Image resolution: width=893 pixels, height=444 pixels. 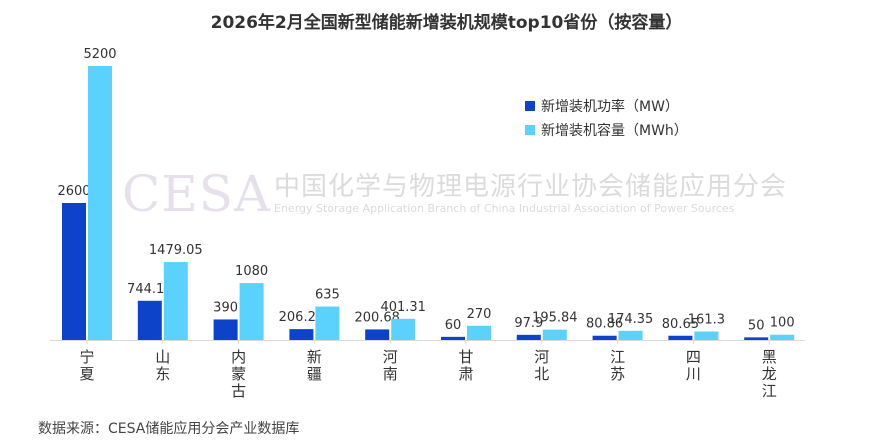 What do you see at coordinates (530, 106) in the screenshot?
I see `legend-swatch-power` at bounding box center [530, 106].